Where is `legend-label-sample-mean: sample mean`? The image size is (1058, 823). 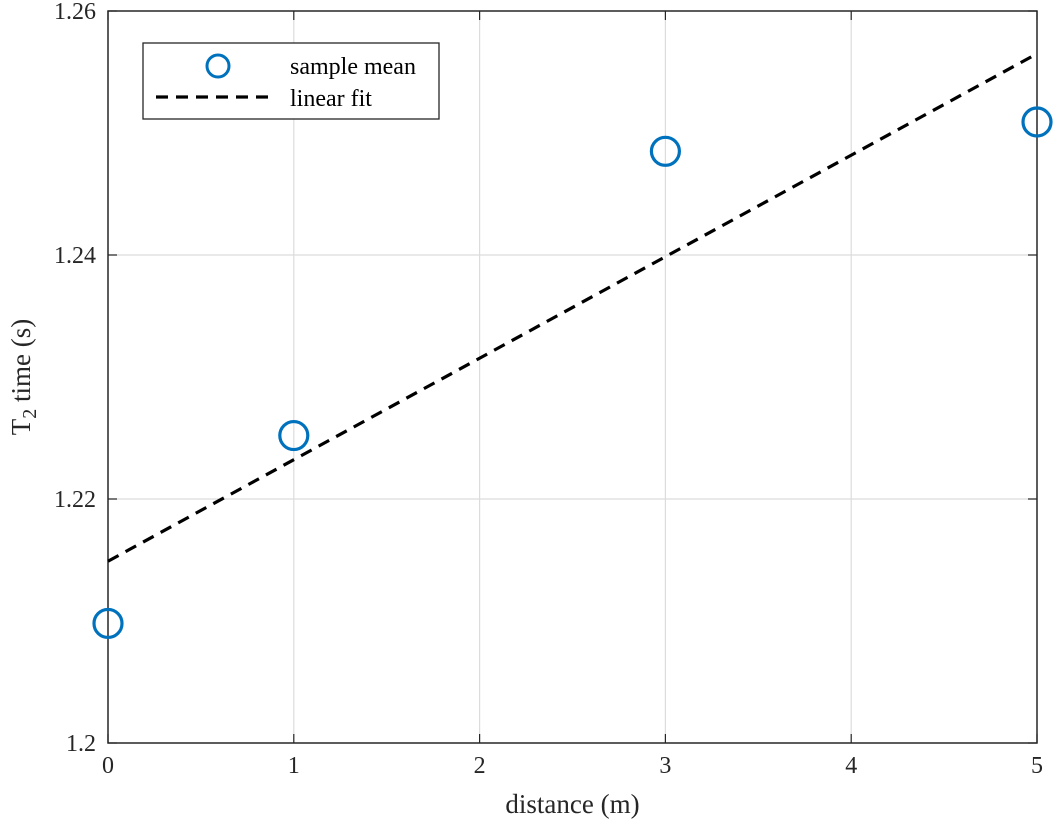
legend-label-sample-mean: sample mean is located at coordinates (353, 67).